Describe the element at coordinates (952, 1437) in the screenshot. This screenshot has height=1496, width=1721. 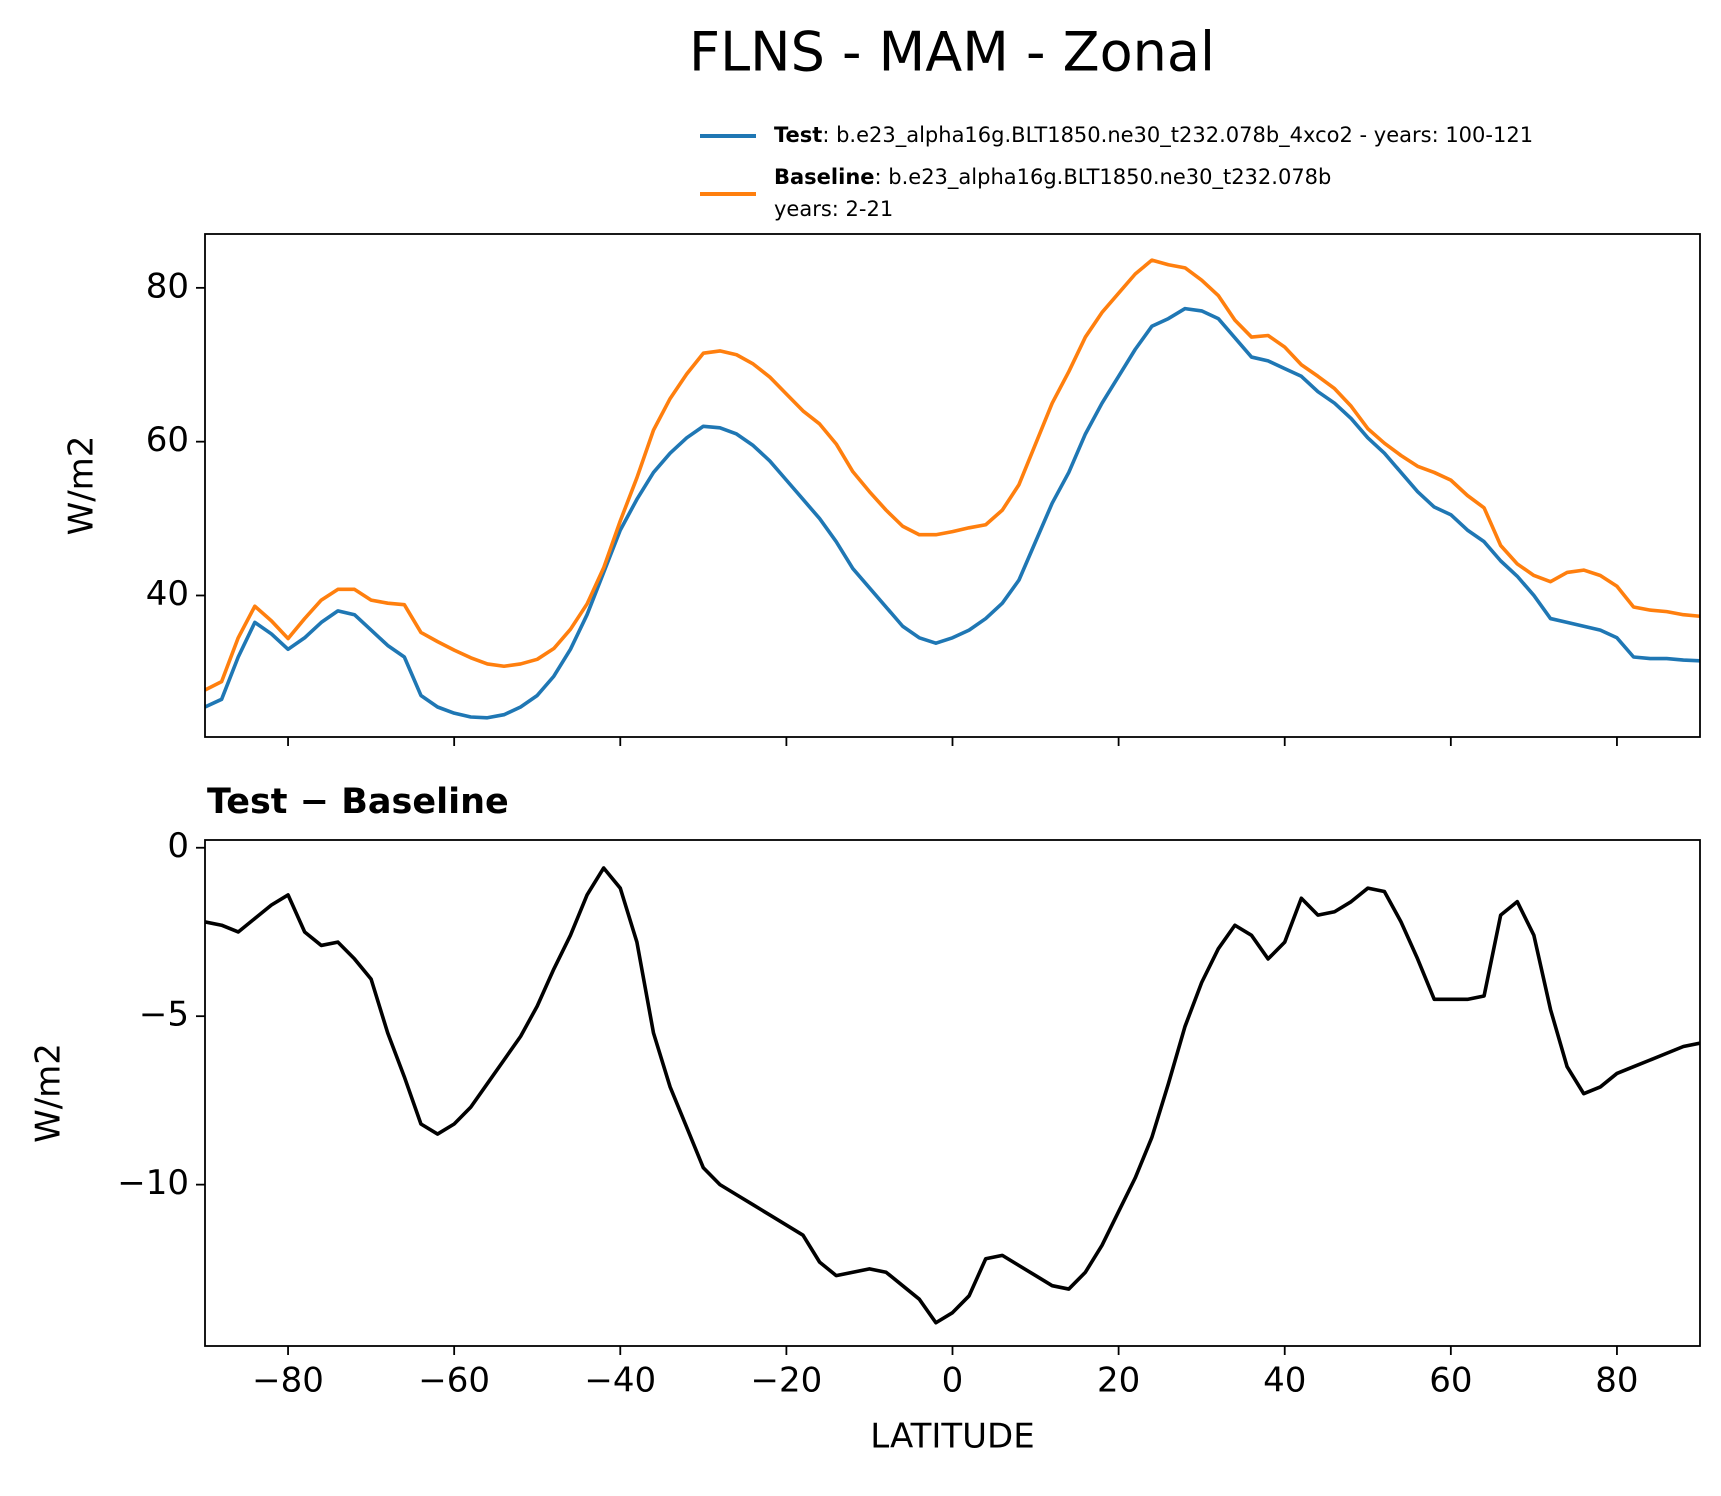
I see `x-axis-label: LATITUDE` at that location.